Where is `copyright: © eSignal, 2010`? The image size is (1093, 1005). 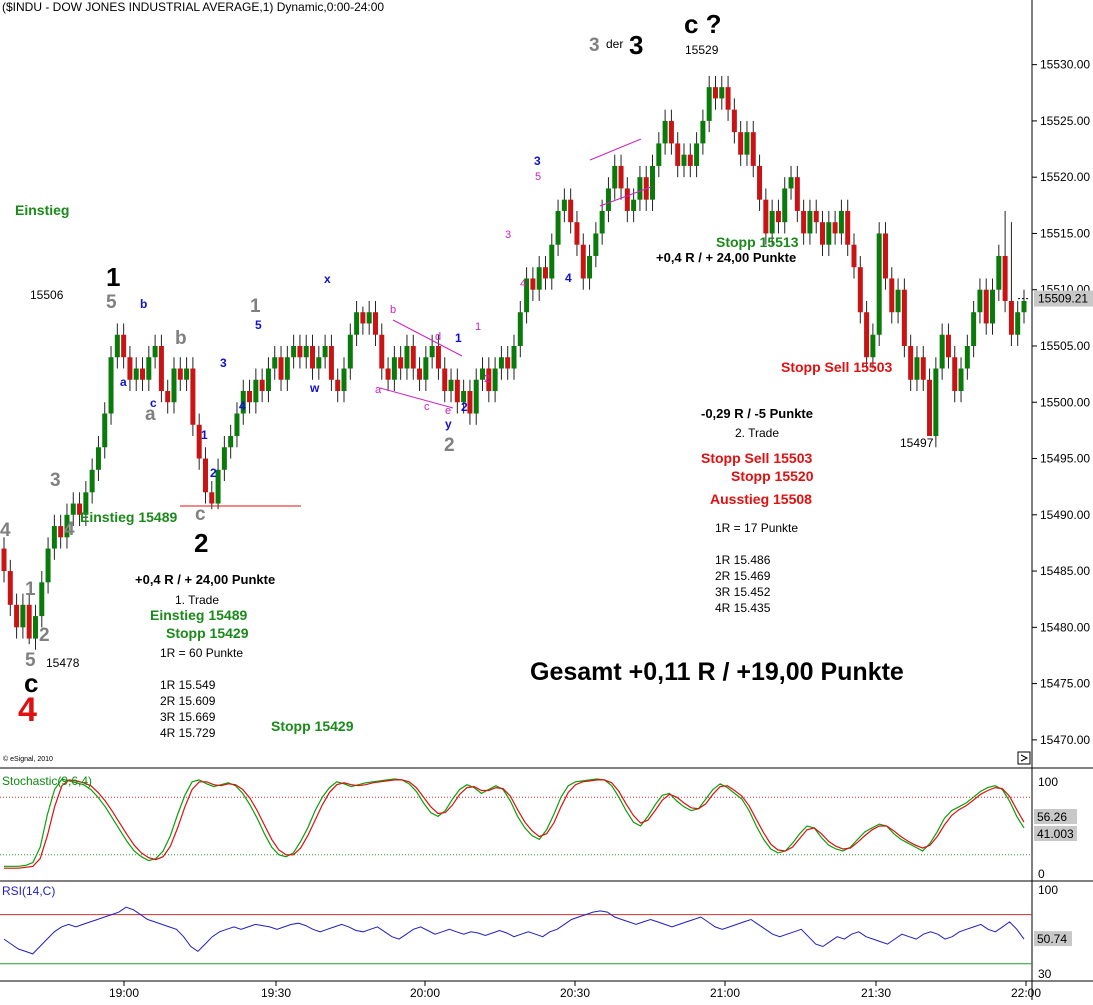 copyright: © eSignal, 2010 is located at coordinates (28, 759).